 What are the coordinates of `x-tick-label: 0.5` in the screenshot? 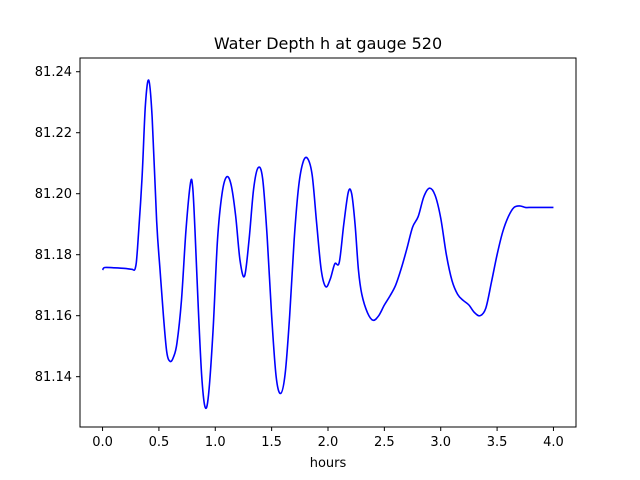 It's located at (159, 442).